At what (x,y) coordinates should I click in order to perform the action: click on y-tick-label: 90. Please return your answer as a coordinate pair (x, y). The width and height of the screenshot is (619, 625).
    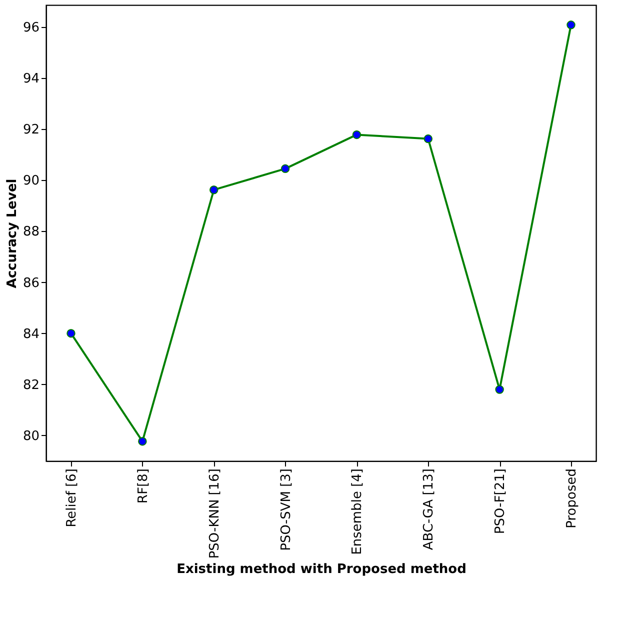
    Looking at the image, I should click on (31, 181).